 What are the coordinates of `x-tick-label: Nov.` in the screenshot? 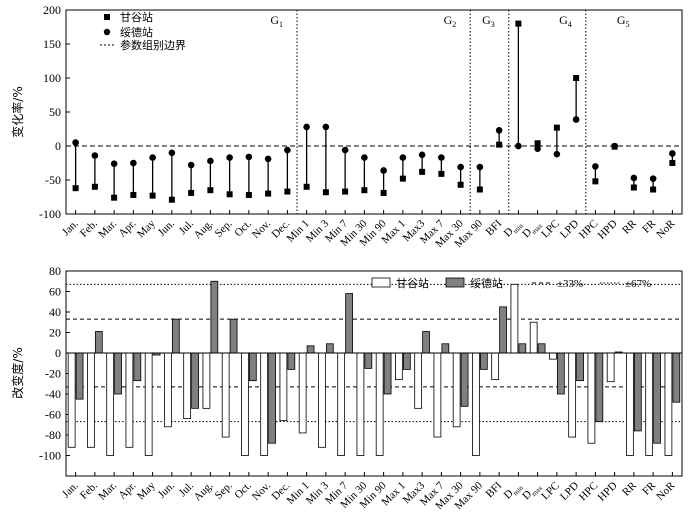 It's located at (261, 490).